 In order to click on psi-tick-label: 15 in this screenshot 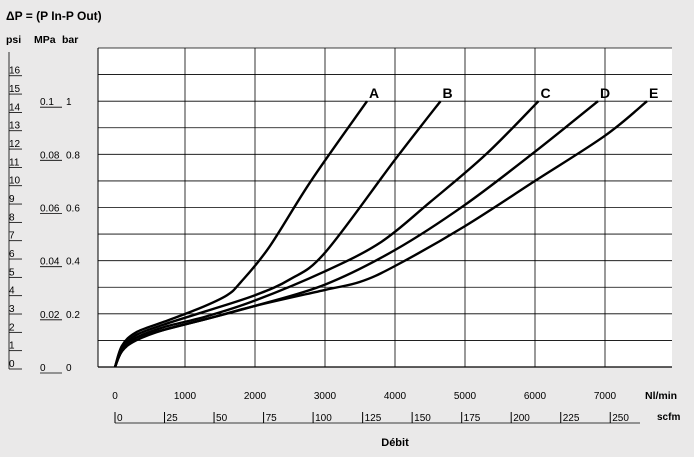, I will do `click(15, 89)`.